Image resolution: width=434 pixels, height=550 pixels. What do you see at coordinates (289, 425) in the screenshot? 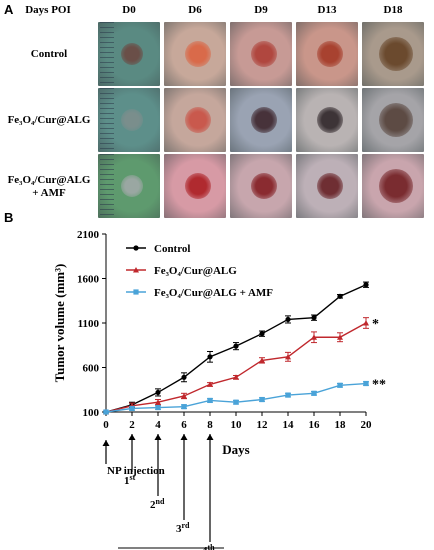
I see `x-tick-label: 14` at bounding box center [289, 425].